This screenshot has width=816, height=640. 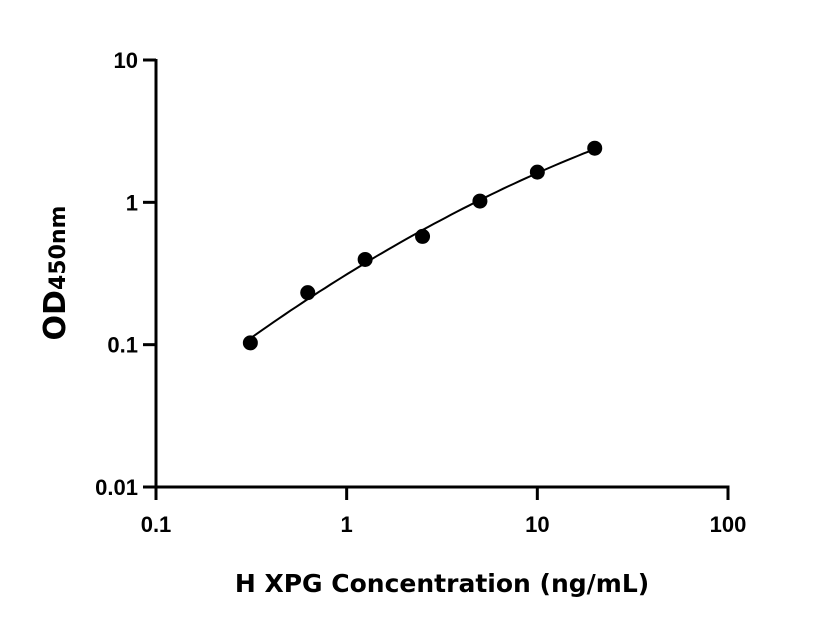 I want to click on y-axis-label-subscript: 450nm, so click(x=58, y=248).